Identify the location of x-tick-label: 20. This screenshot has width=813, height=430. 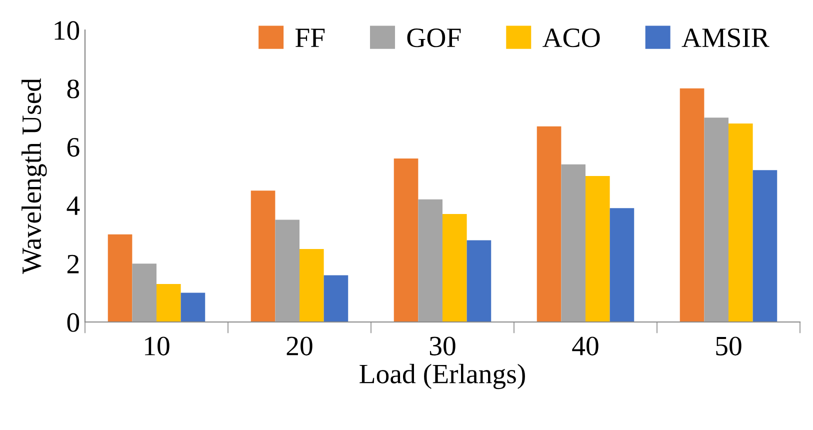
(299, 346).